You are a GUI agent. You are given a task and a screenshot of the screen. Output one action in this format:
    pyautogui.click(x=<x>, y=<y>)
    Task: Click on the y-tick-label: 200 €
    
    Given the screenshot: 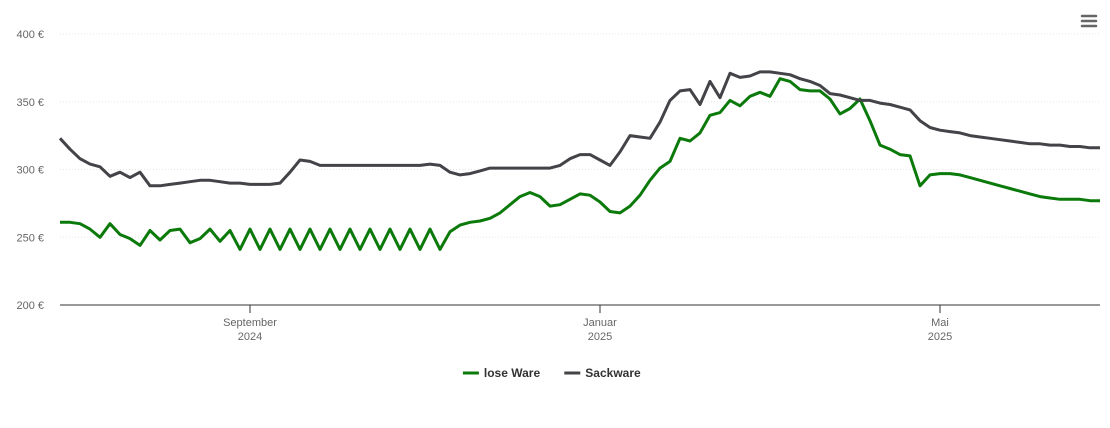 What is the action you would take?
    pyautogui.click(x=30, y=306)
    